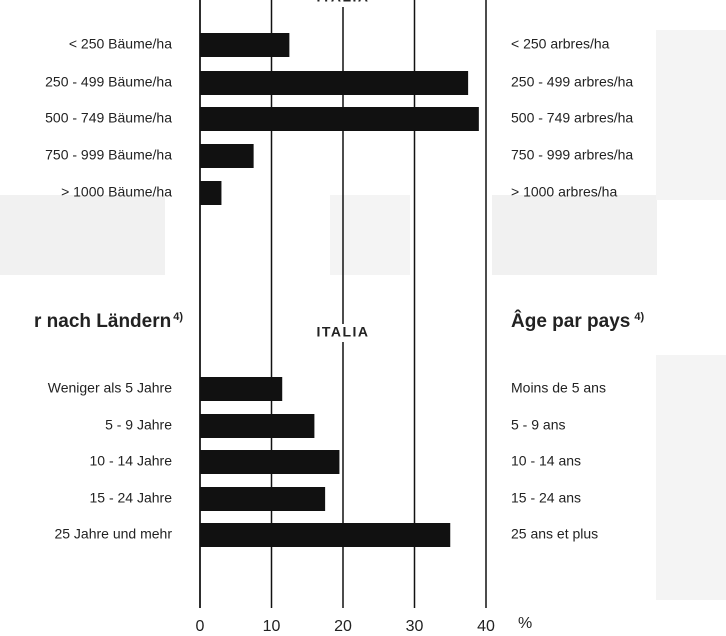  Describe the element at coordinates (200, 626) in the screenshot. I see `x-tick-label: 0` at that location.